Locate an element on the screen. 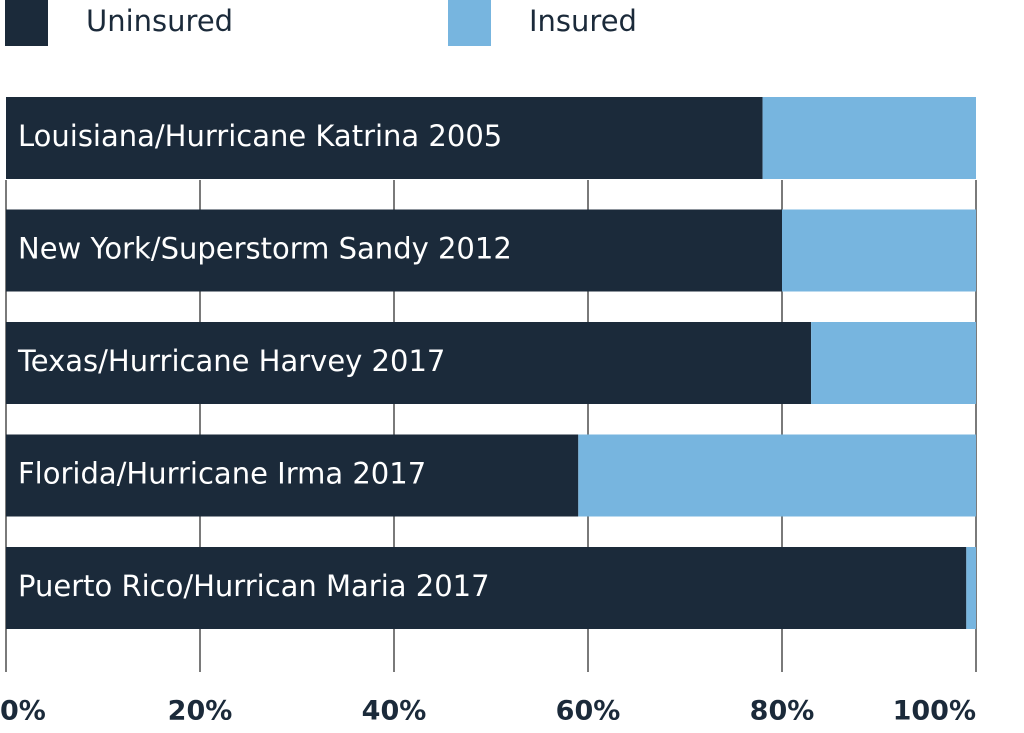 This screenshot has height=733, width=1024. legend-label: Uninsured is located at coordinates (159, 21).